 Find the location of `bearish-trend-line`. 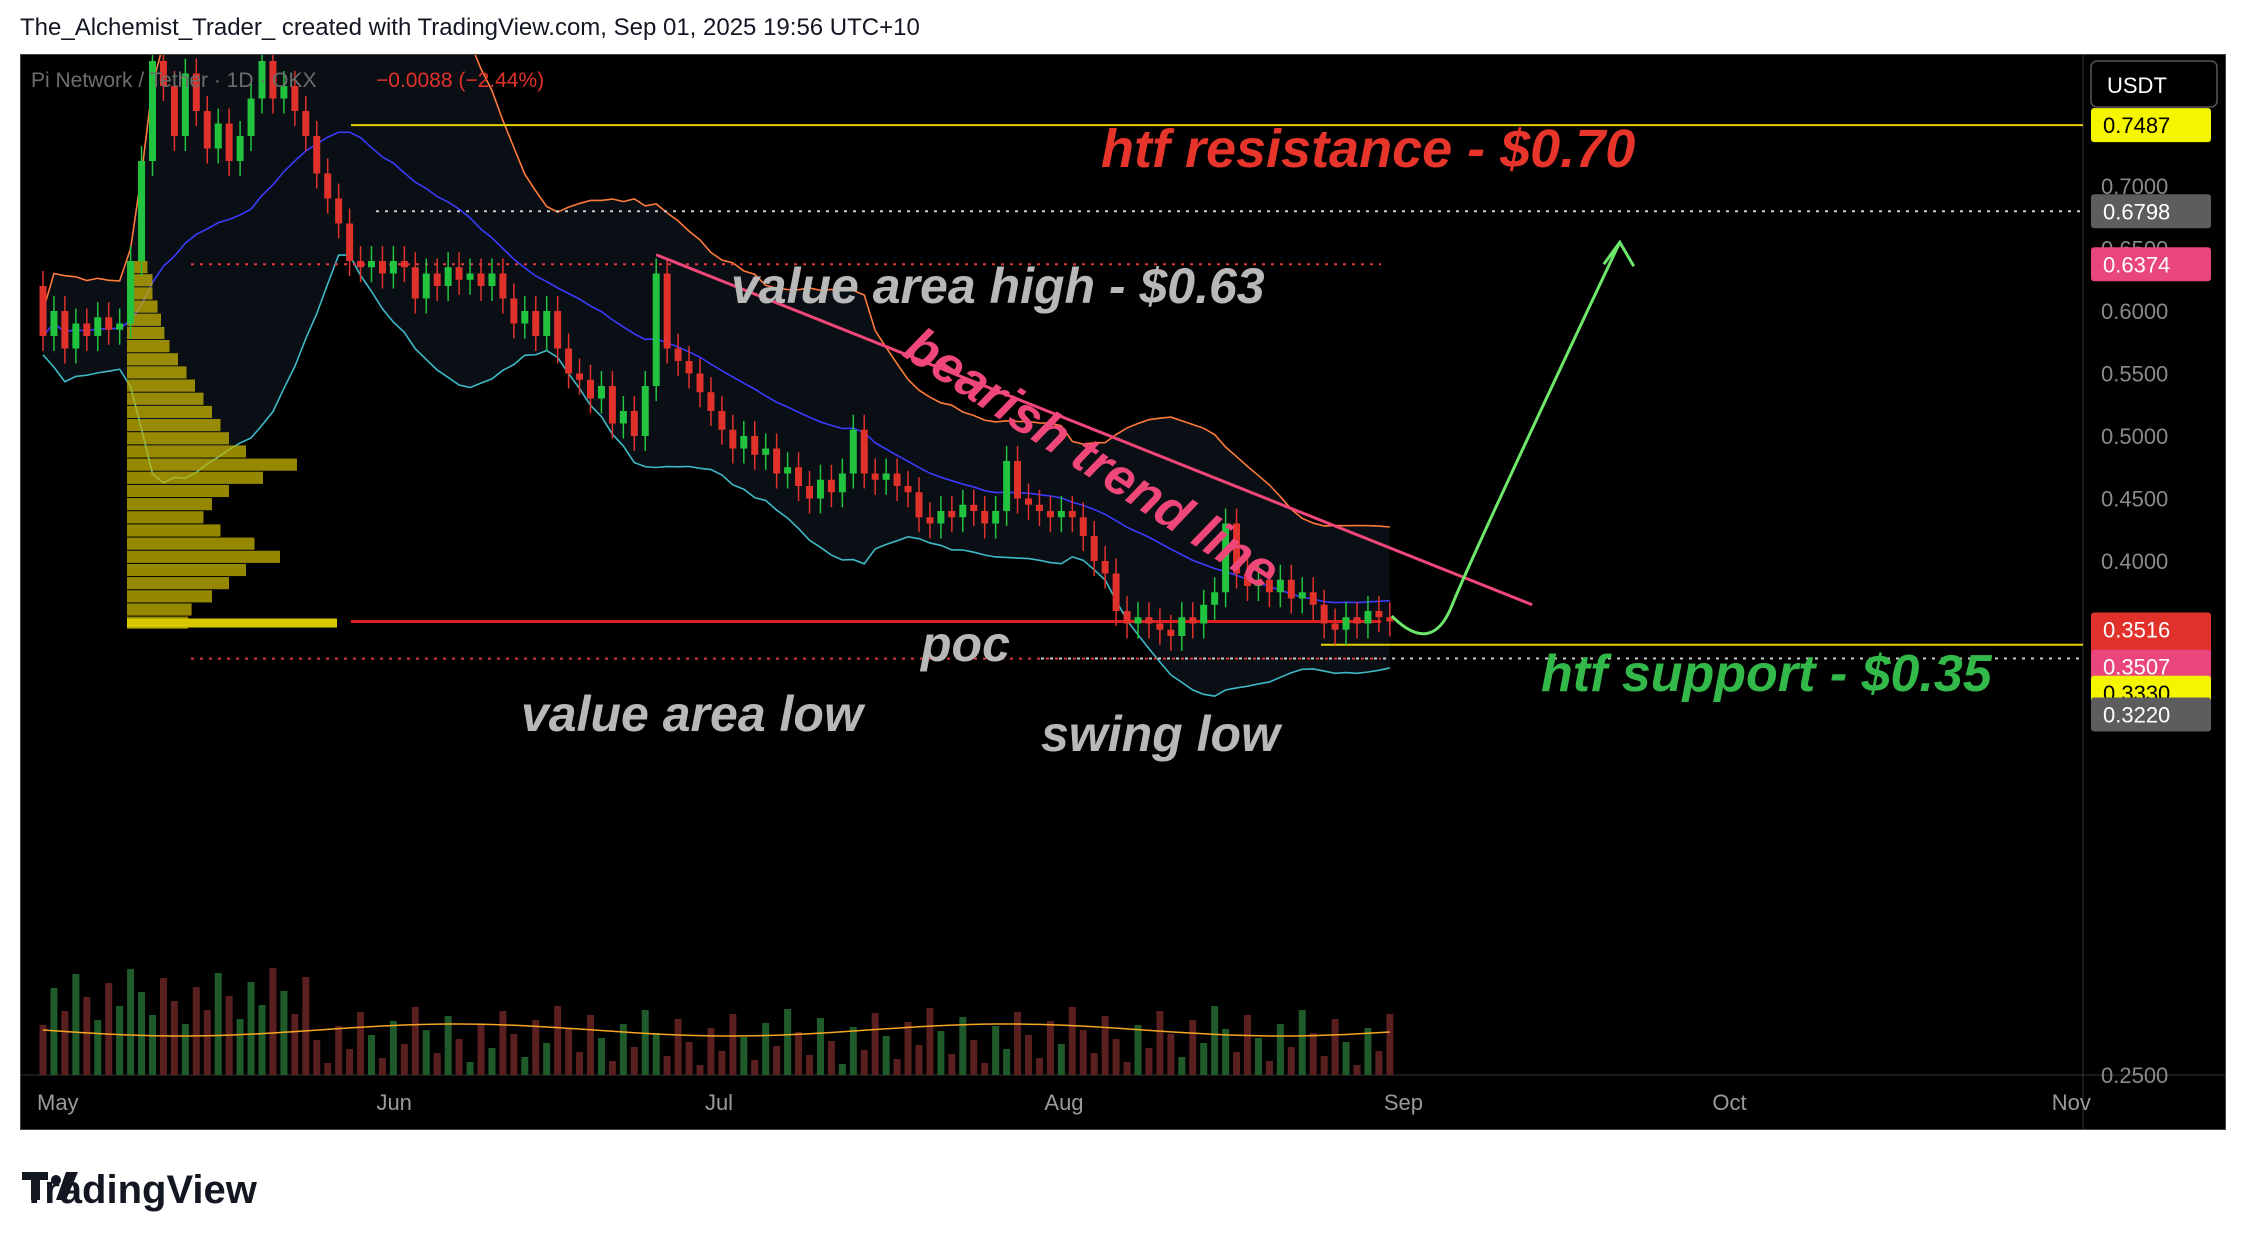

bearish-trend-line is located at coordinates (1094, 430).